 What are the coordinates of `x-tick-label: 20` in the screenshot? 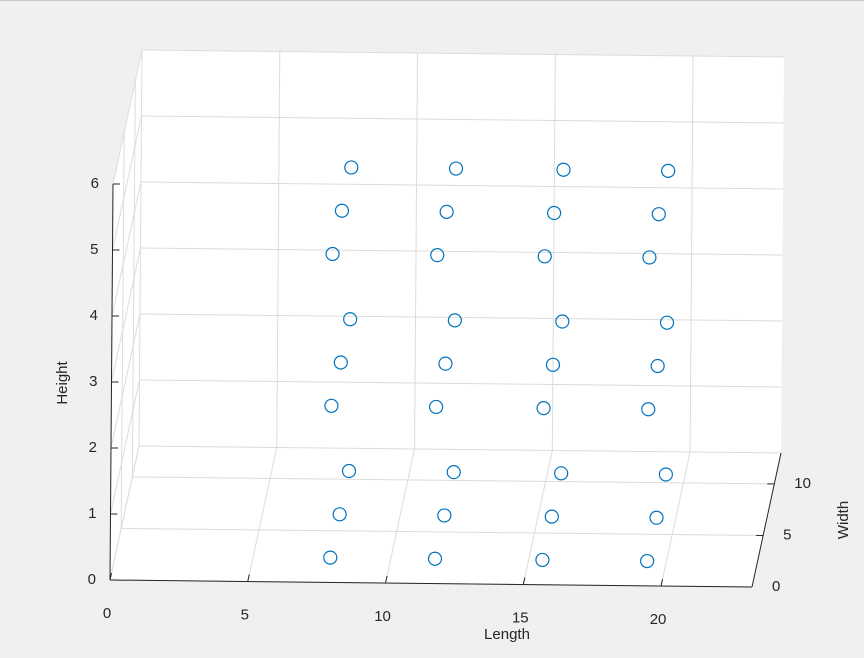 It's located at (658, 619).